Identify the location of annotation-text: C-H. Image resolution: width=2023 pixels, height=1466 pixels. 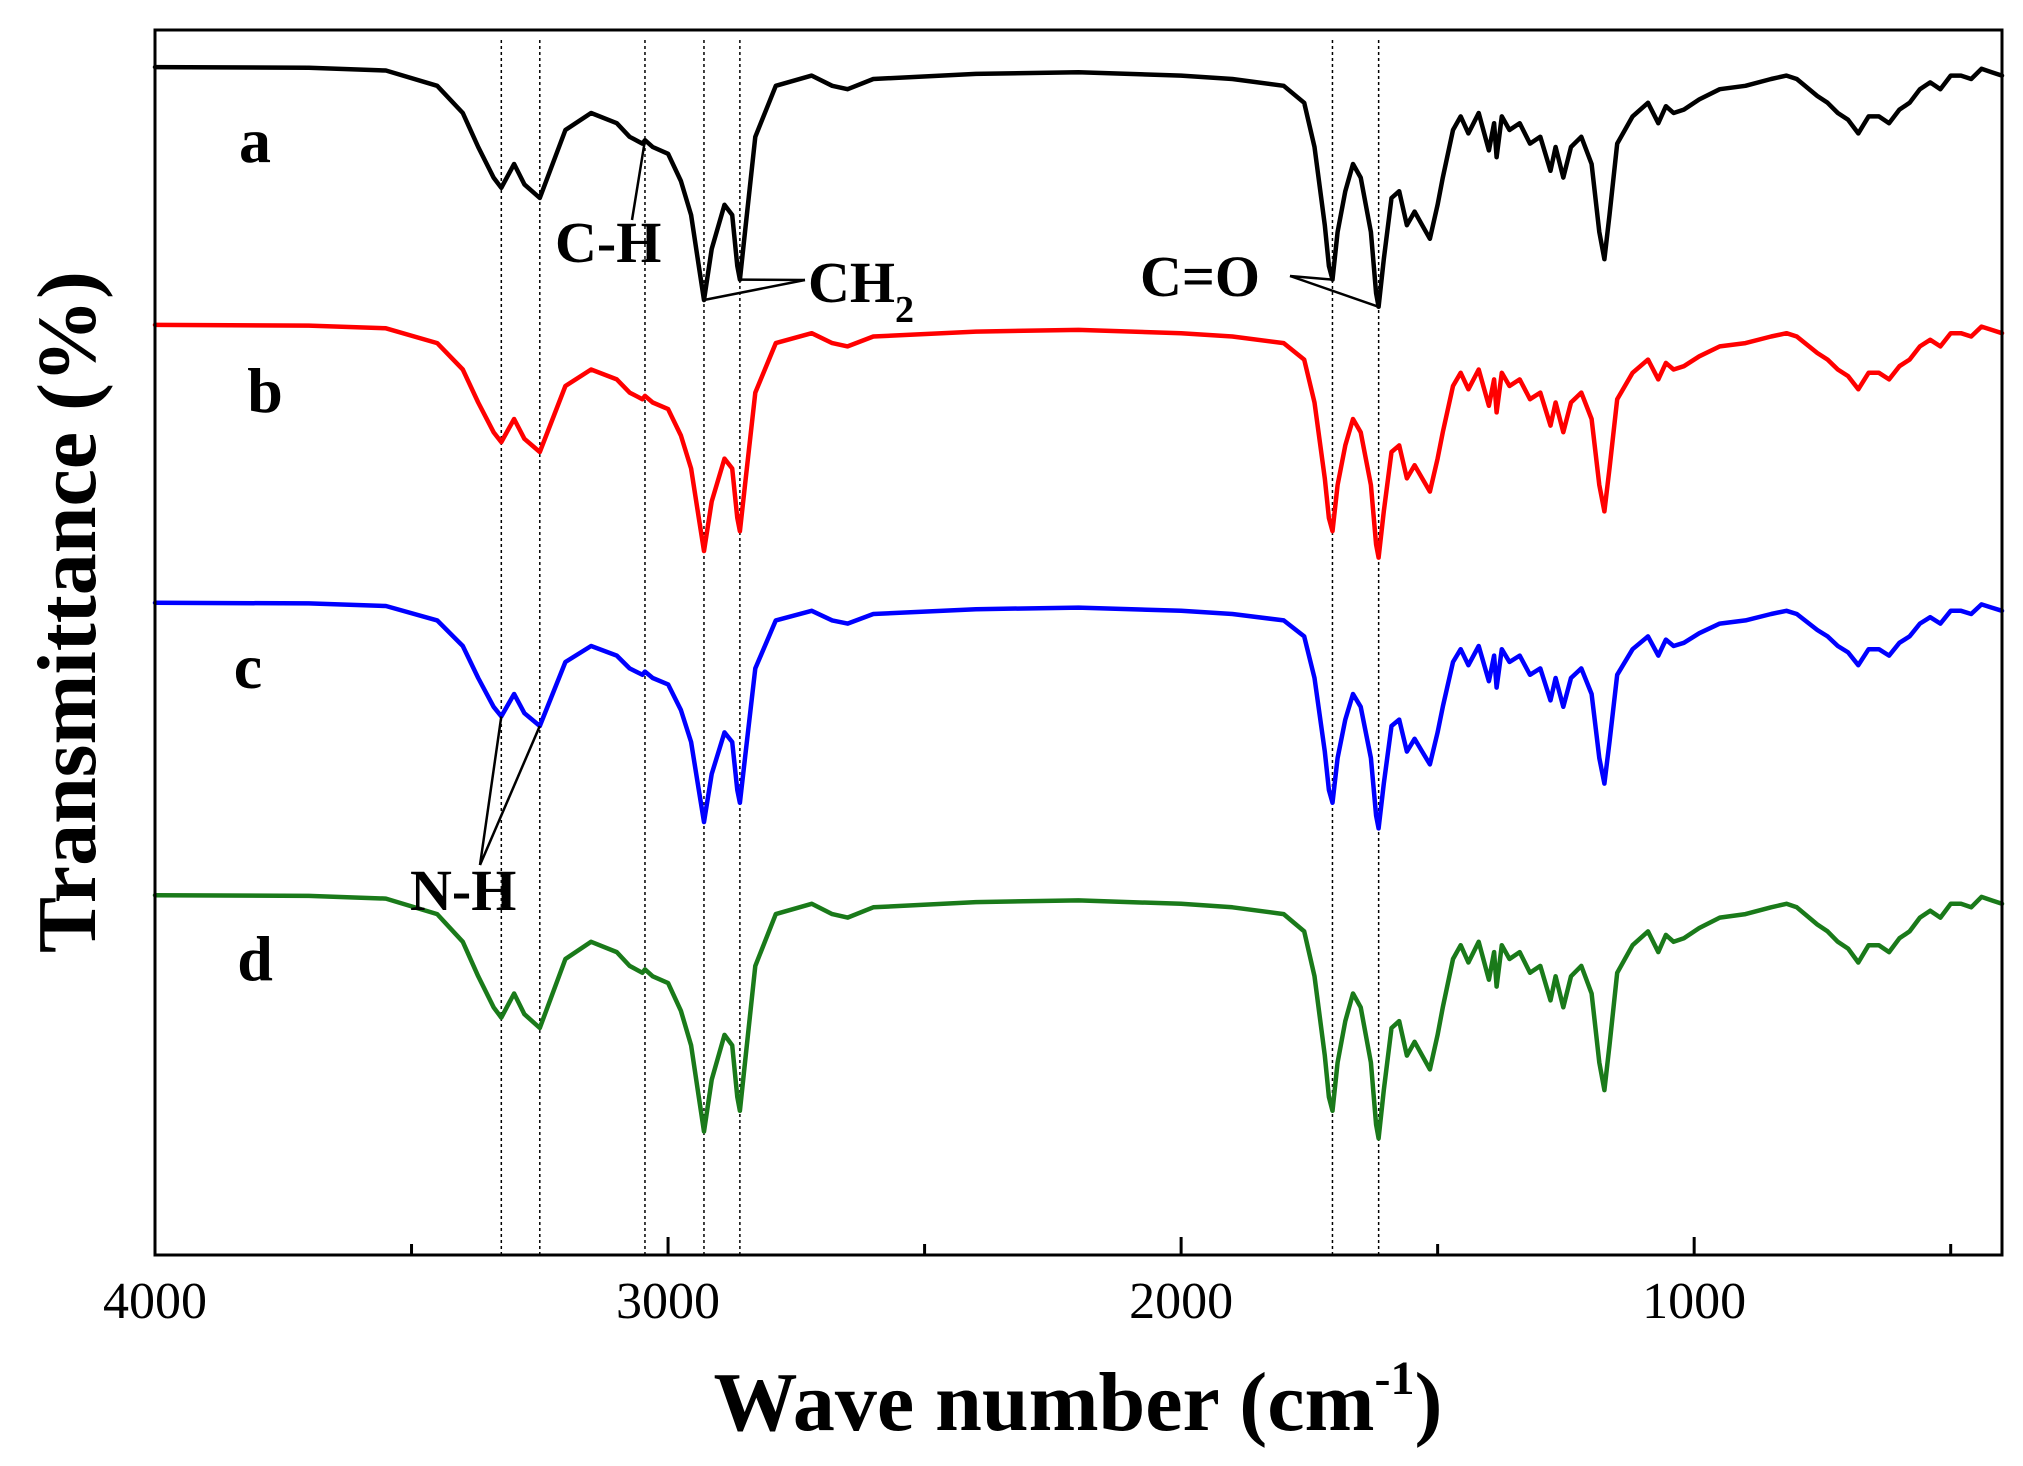
(608, 242).